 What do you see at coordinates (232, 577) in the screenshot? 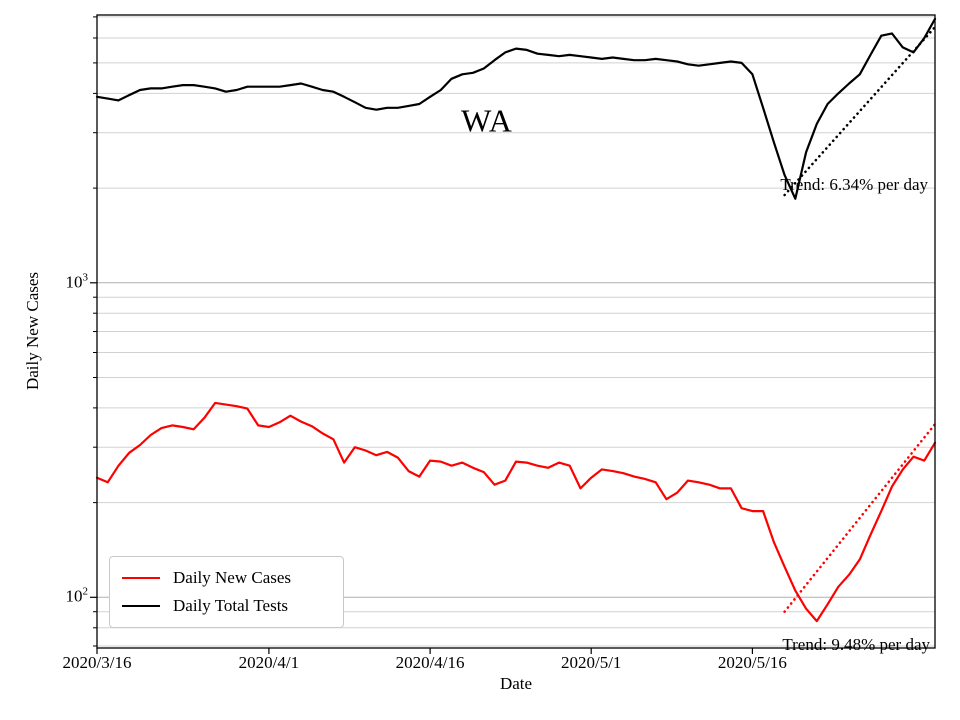
I see `legend-label-new-cases: Daily New Cases` at bounding box center [232, 577].